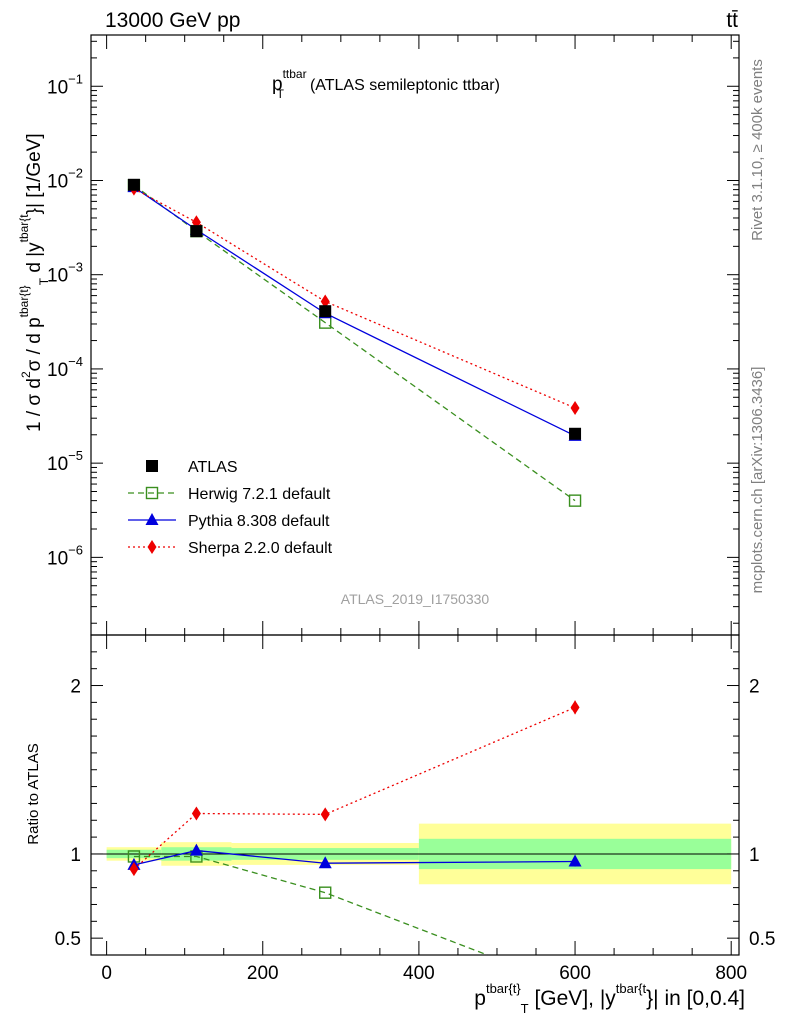 The width and height of the screenshot is (786, 1024). I want to click on main-plot-title: pttbar T (ATLAS semileptonic ttbar), so click(386, 84).